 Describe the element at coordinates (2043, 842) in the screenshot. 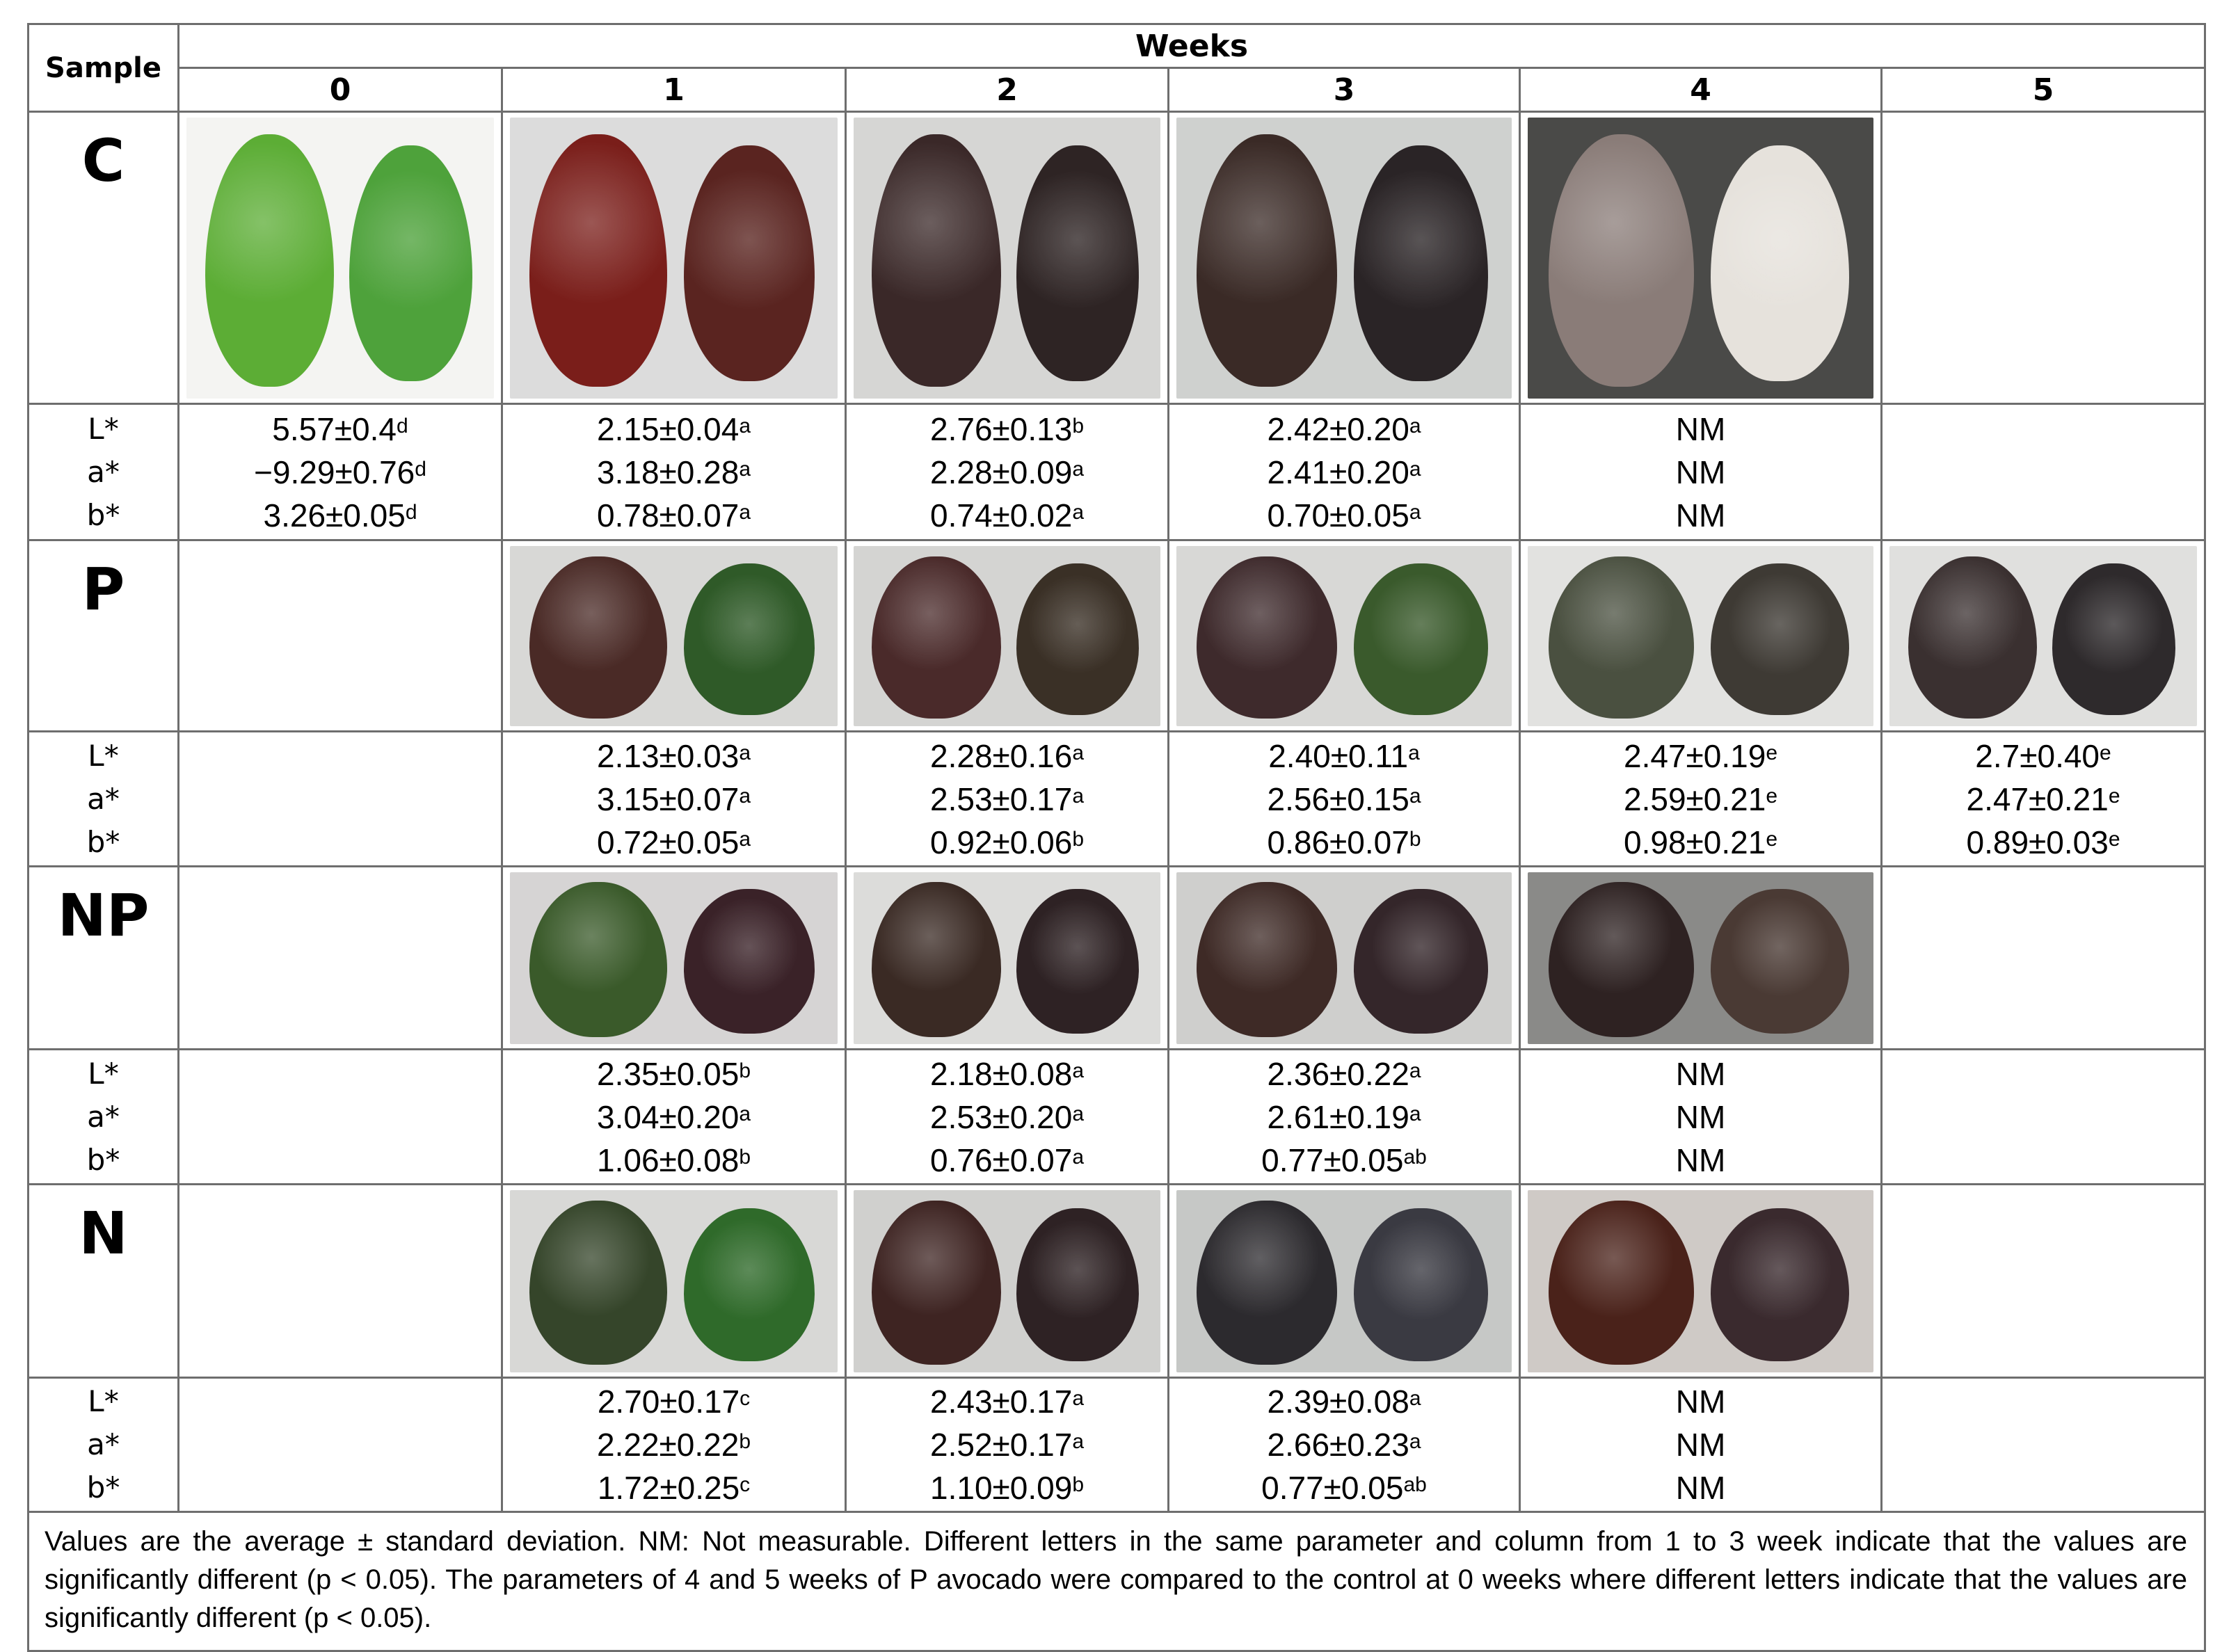

I see `value-b: 0.89±0.03e` at that location.